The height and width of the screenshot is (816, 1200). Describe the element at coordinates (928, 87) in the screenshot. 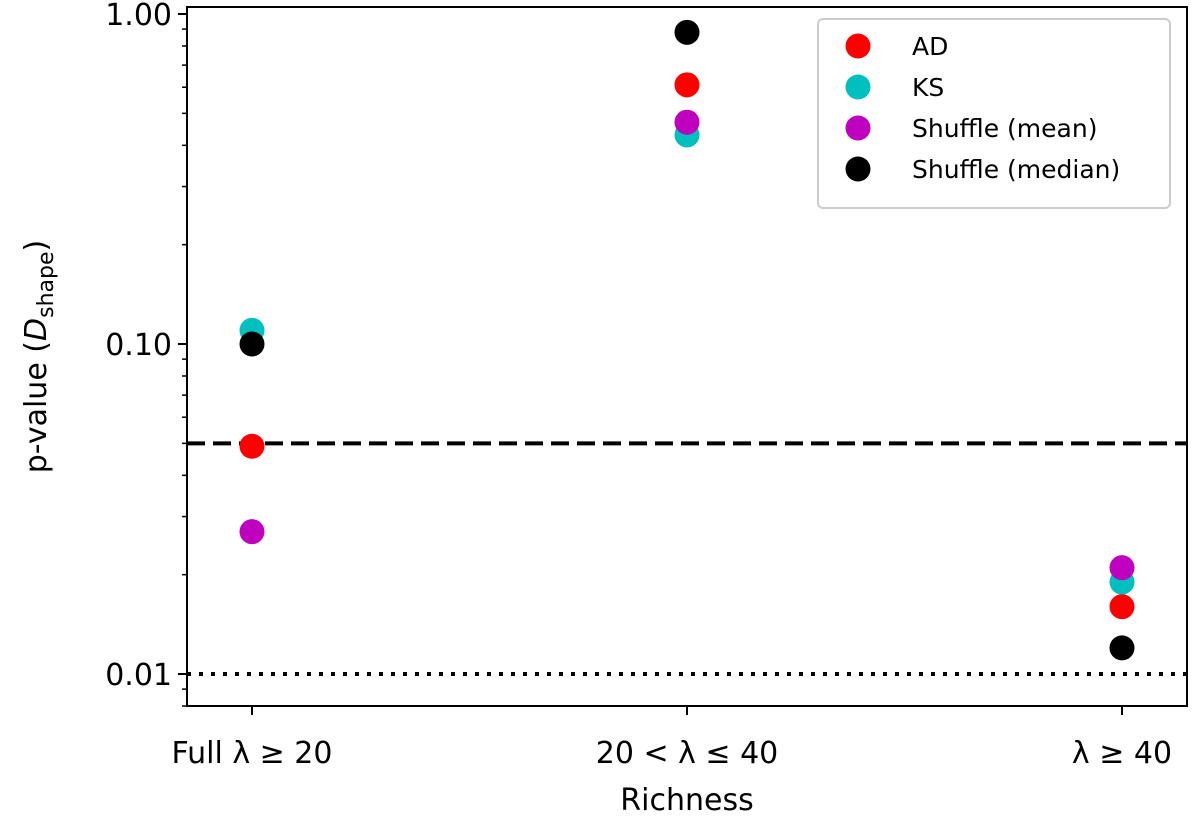

I see `legend-label: KS` at that location.